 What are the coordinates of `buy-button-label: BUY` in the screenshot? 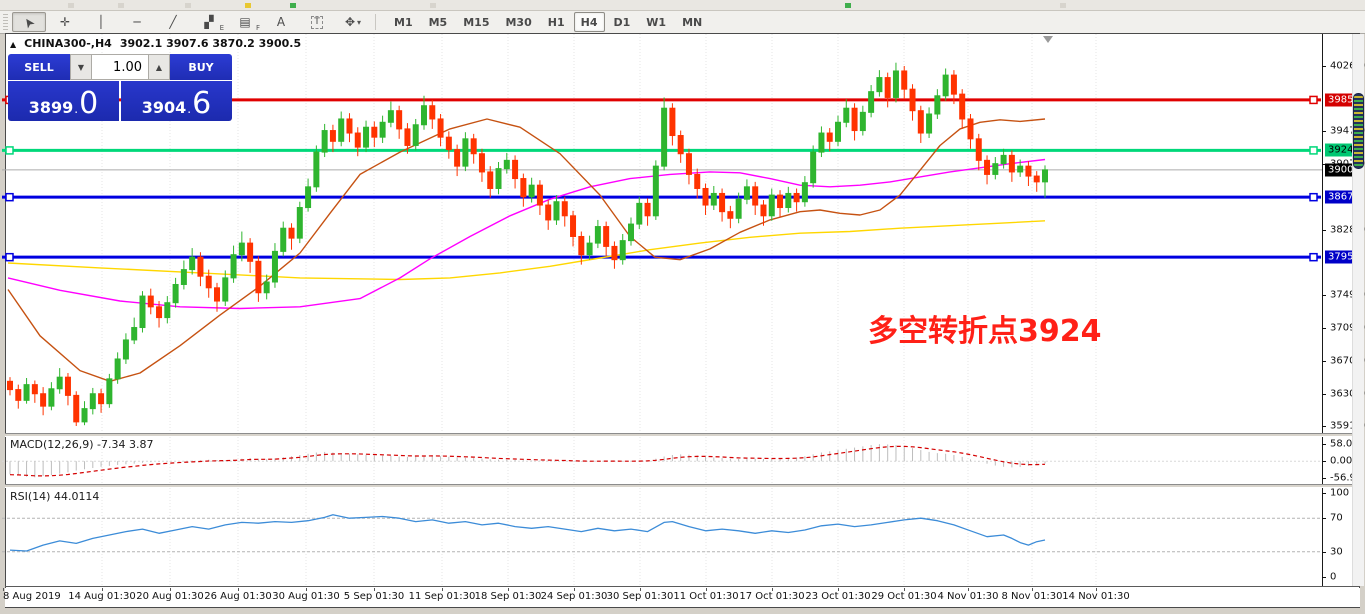 It's located at (201, 67).